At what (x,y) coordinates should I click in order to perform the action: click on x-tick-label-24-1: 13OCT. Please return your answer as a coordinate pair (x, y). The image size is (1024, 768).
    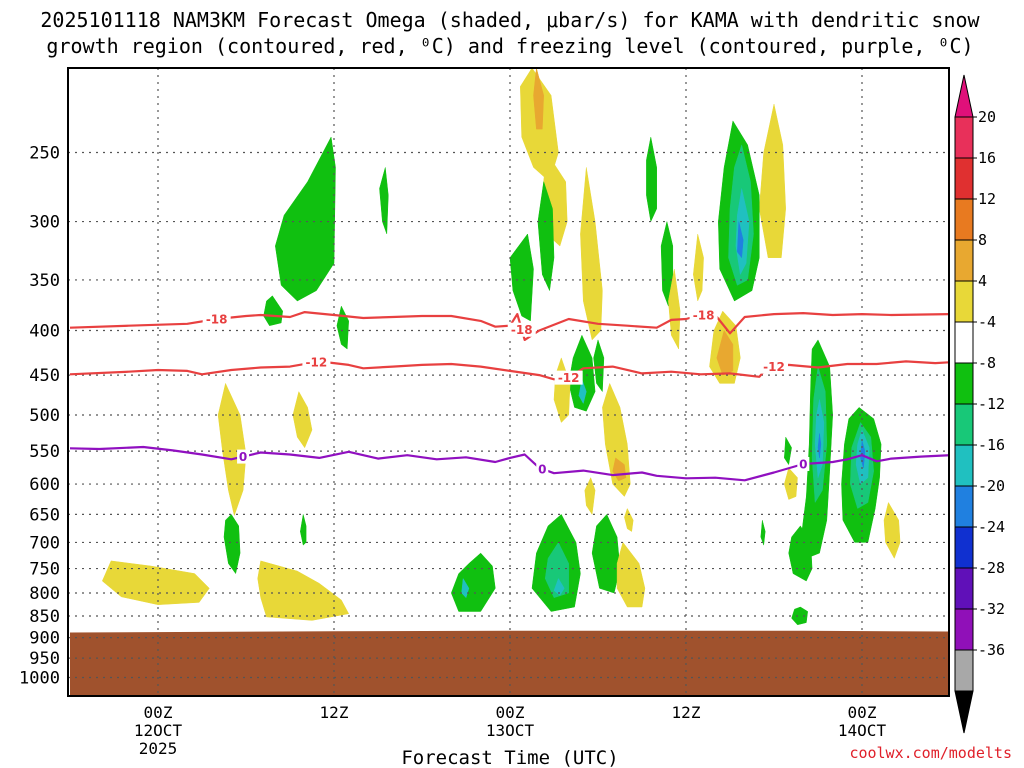
    Looking at the image, I should click on (510, 730).